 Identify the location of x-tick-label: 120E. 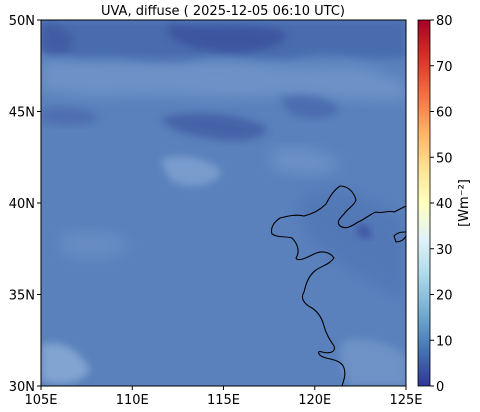
(314, 400).